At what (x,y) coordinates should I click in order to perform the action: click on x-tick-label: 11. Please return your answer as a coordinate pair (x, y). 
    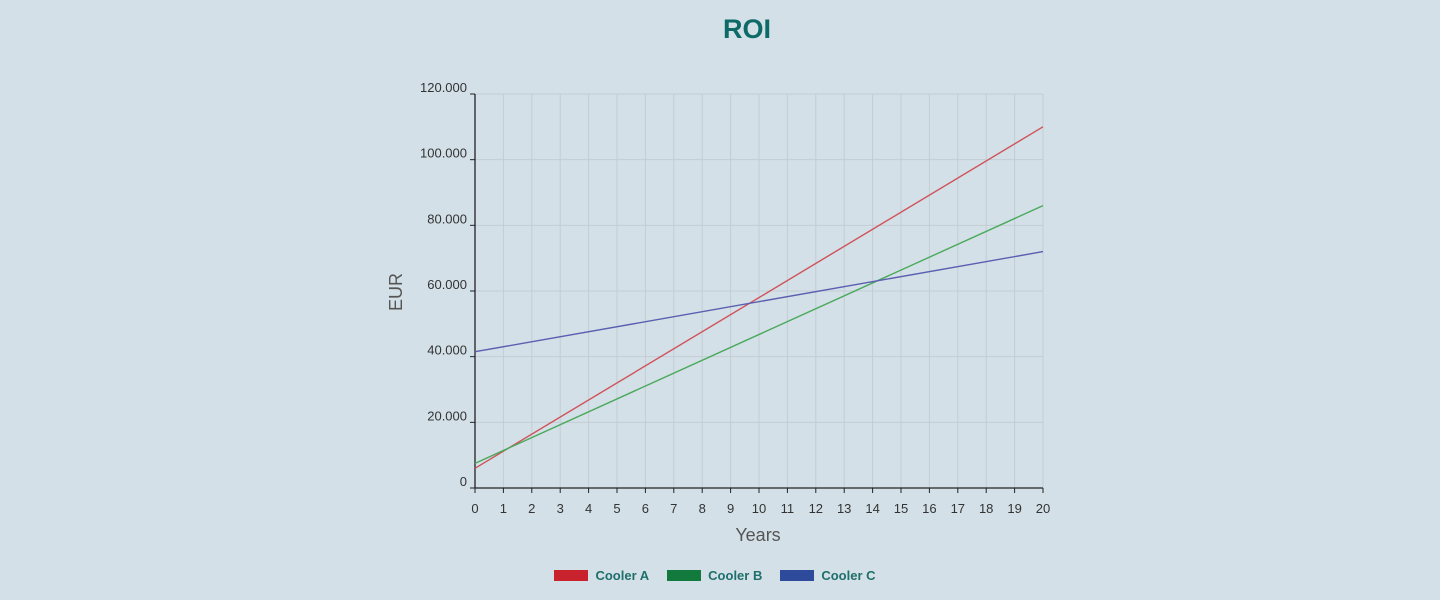
    Looking at the image, I should click on (788, 508).